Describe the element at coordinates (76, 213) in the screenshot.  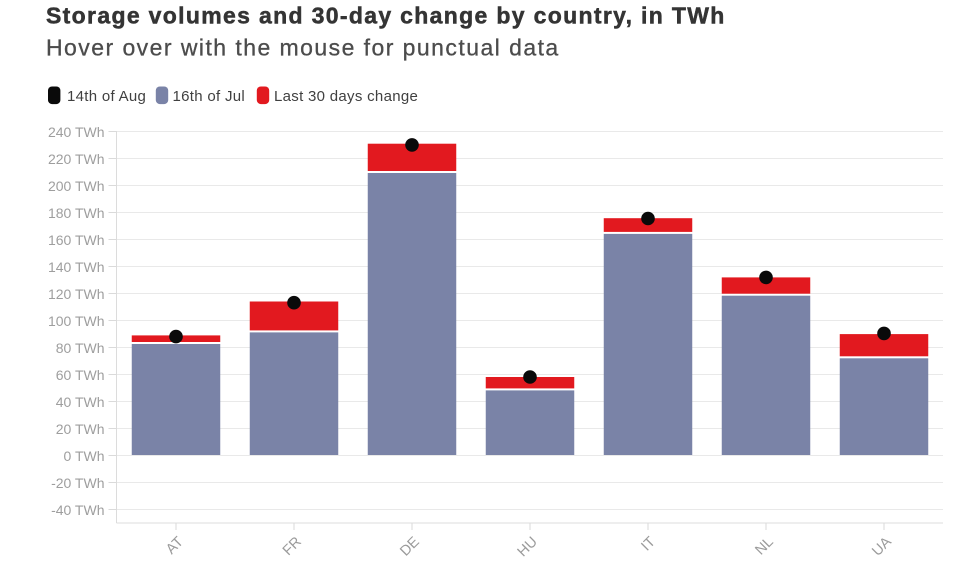
I see `svg-text: 180 TWh` at that location.